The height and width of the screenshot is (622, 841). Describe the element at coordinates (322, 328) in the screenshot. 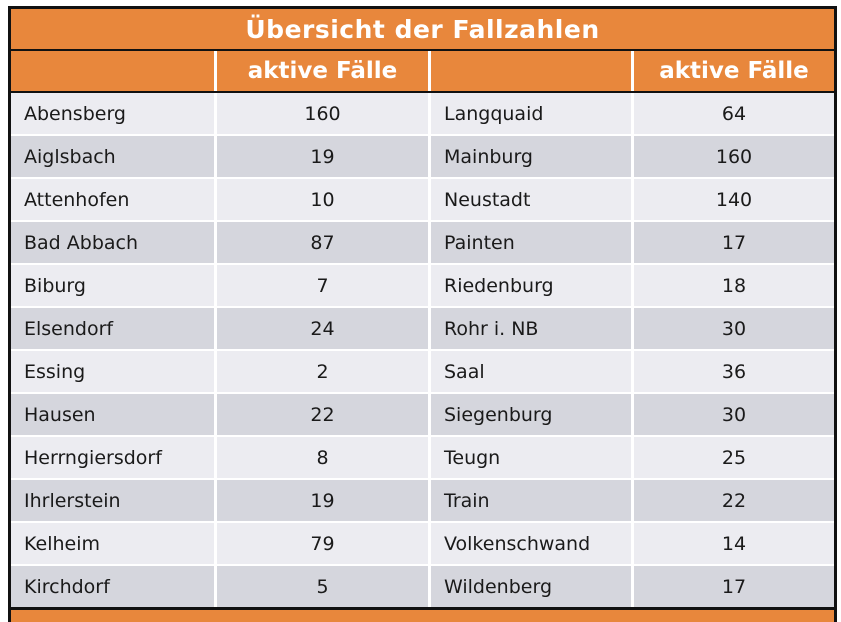

I see `active-cases-value-cell: 24` at that location.